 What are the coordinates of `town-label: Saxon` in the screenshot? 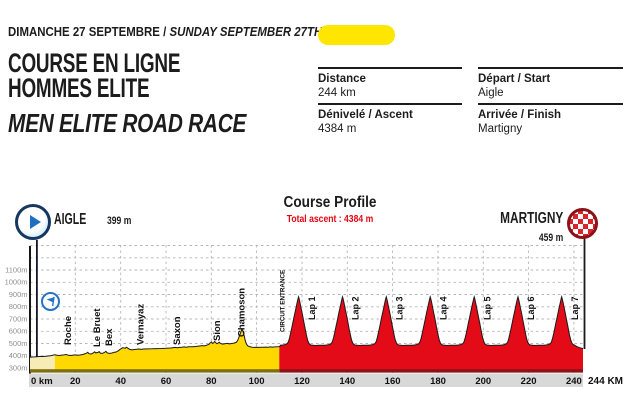 It's located at (177, 330).